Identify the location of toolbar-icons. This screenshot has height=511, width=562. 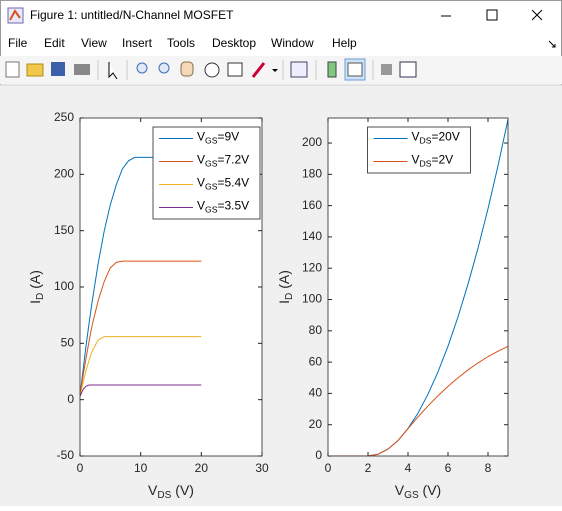
(211, 69).